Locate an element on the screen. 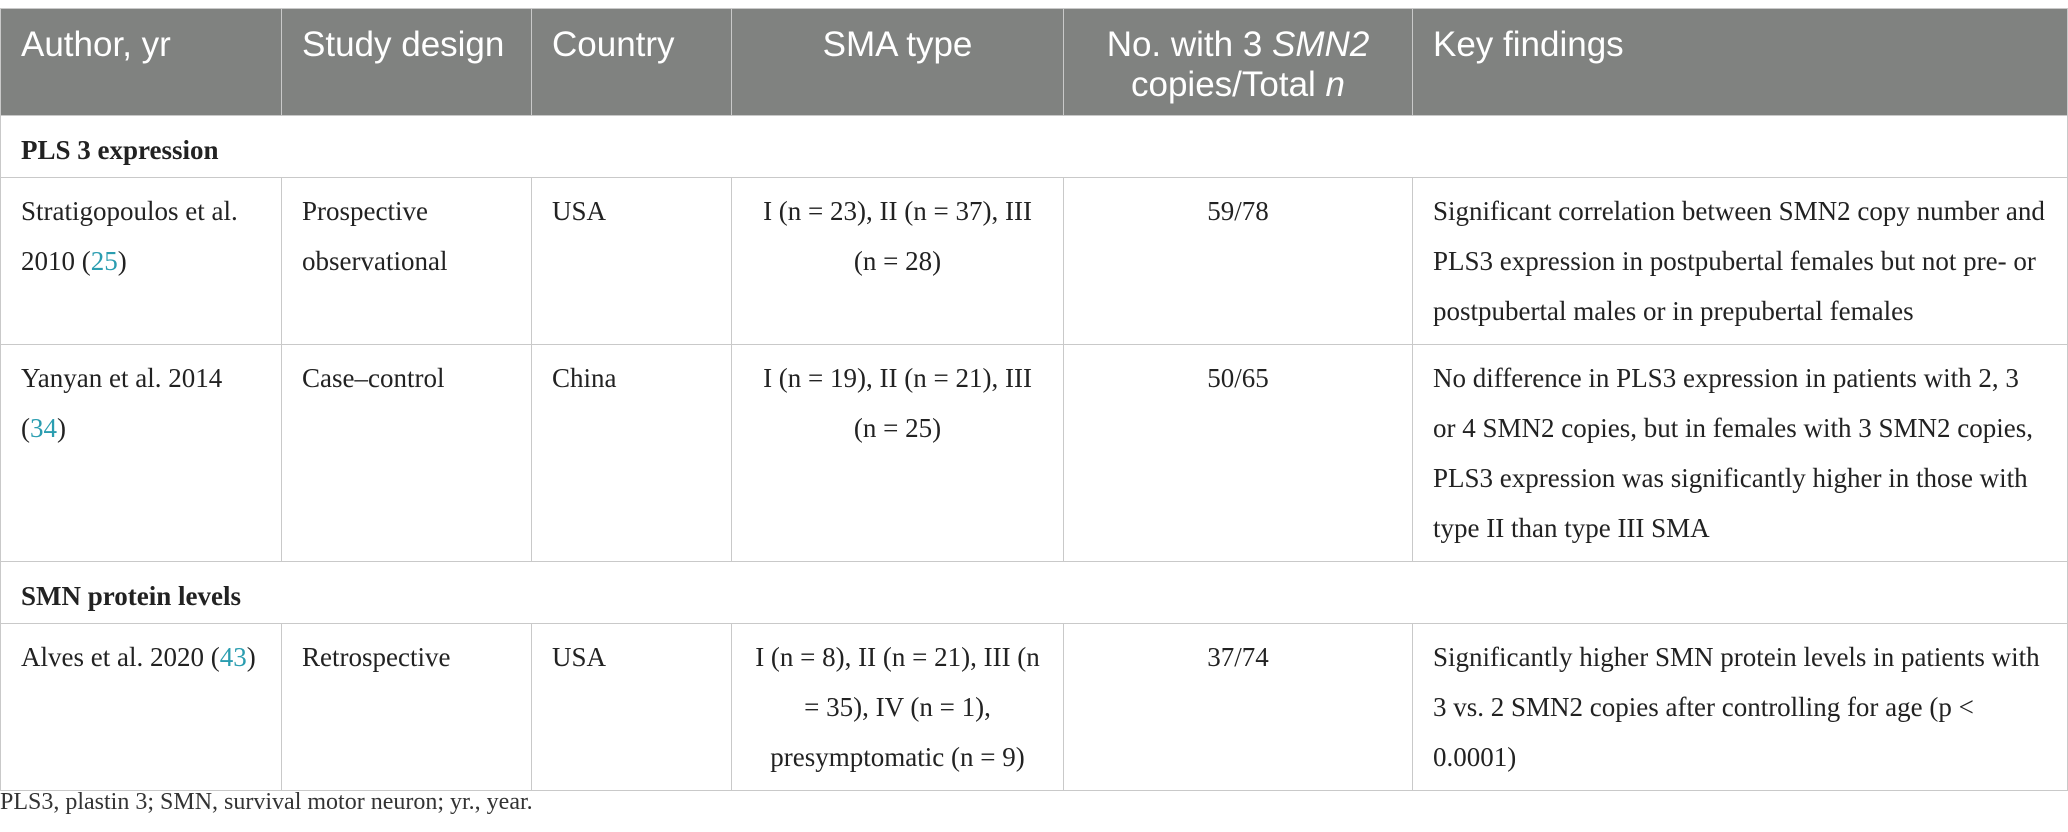  section-title: PLS 3 expression is located at coordinates (1034, 146).